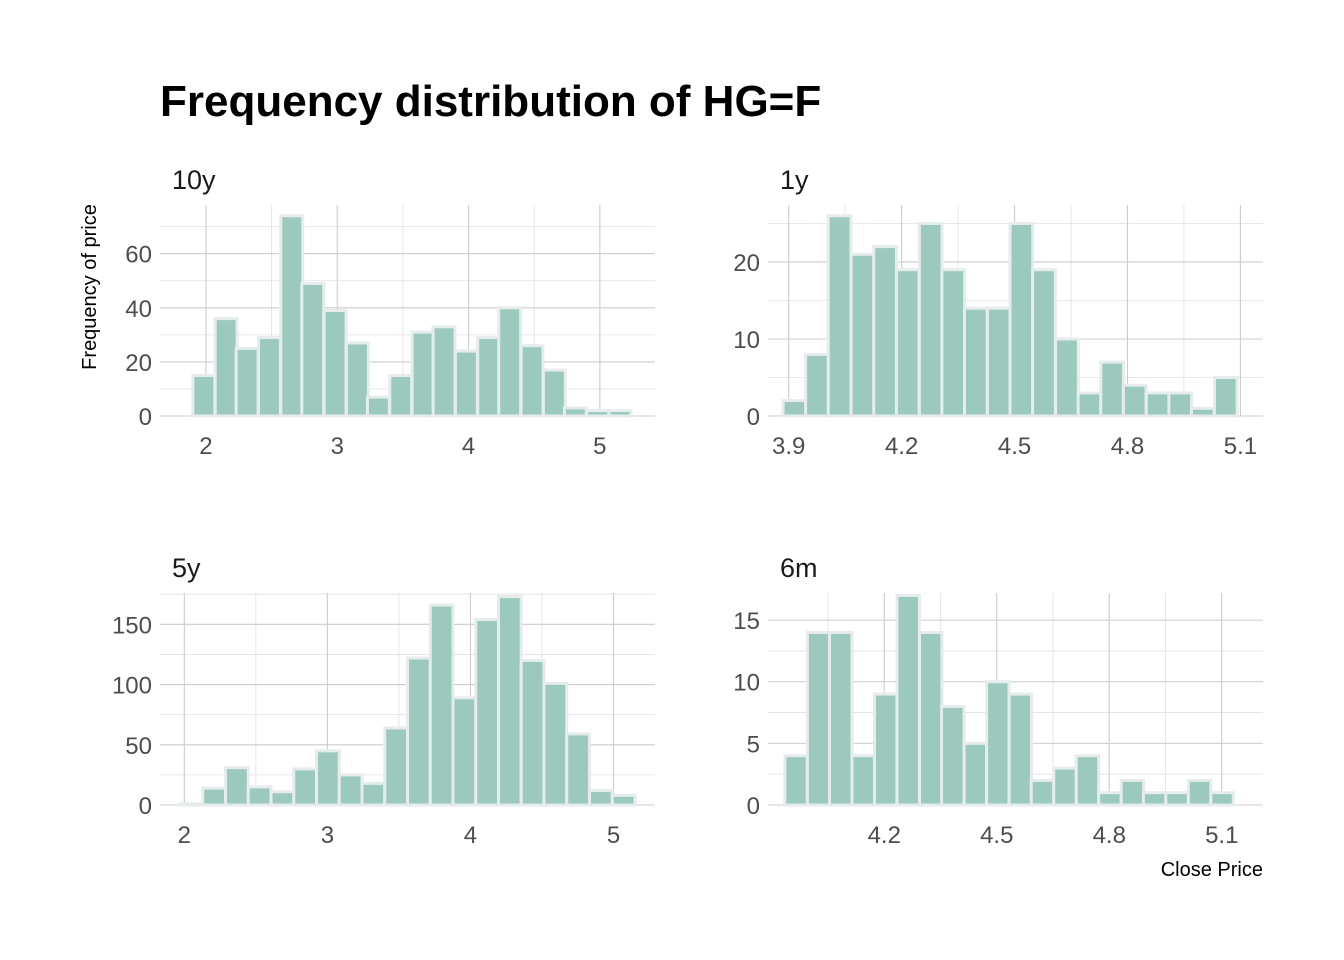 This screenshot has width=1344, height=960. What do you see at coordinates (470, 835) in the screenshot?
I see `x-tick-label: 4` at bounding box center [470, 835].